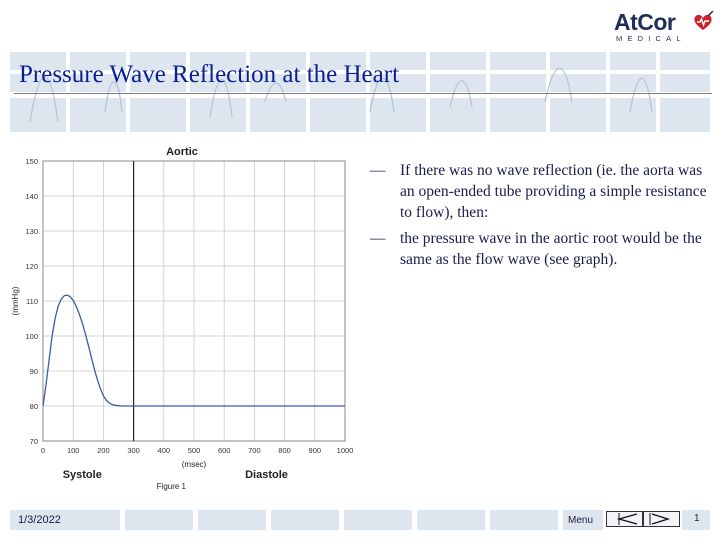  What do you see at coordinates (31, 196) in the screenshot?
I see `y-tick-label: 140` at bounding box center [31, 196].